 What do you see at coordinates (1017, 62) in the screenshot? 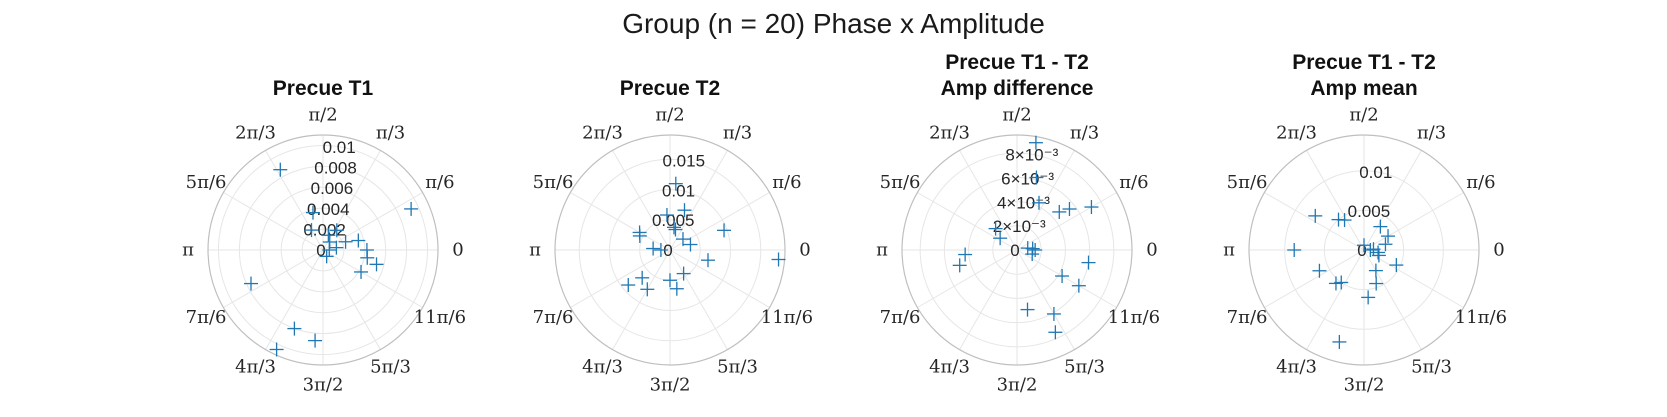
I see `plot-title: Precue T1 - T2` at bounding box center [1017, 62].